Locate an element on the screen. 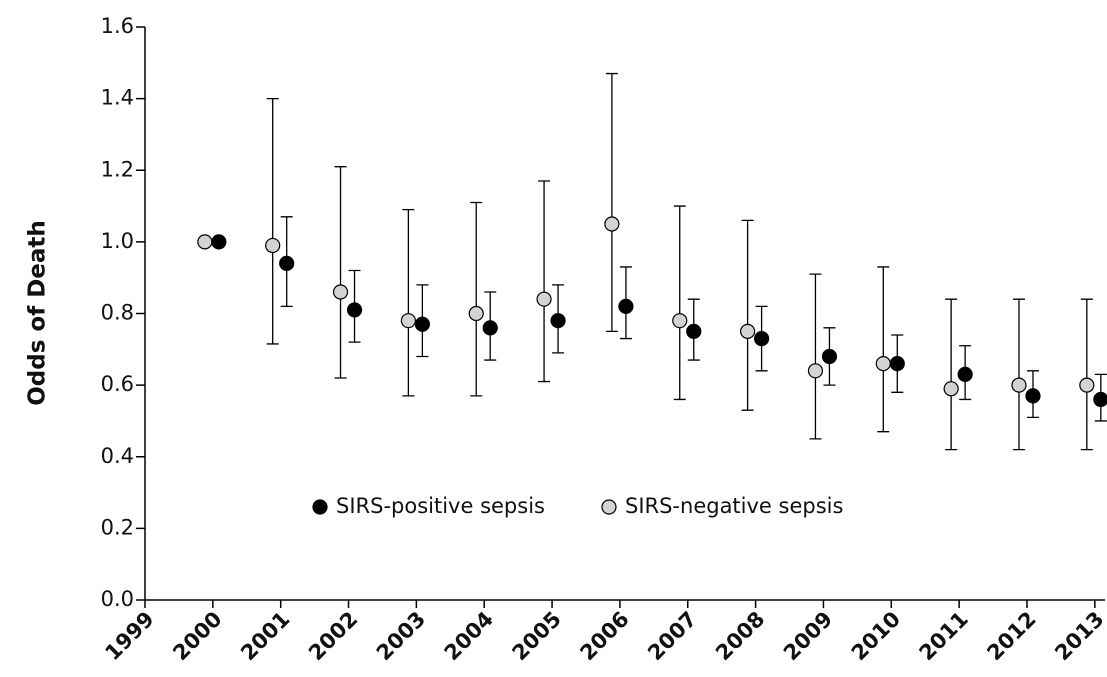 This screenshot has height=677, width=1107. x-tick-label: 2006 is located at coordinates (604, 636).